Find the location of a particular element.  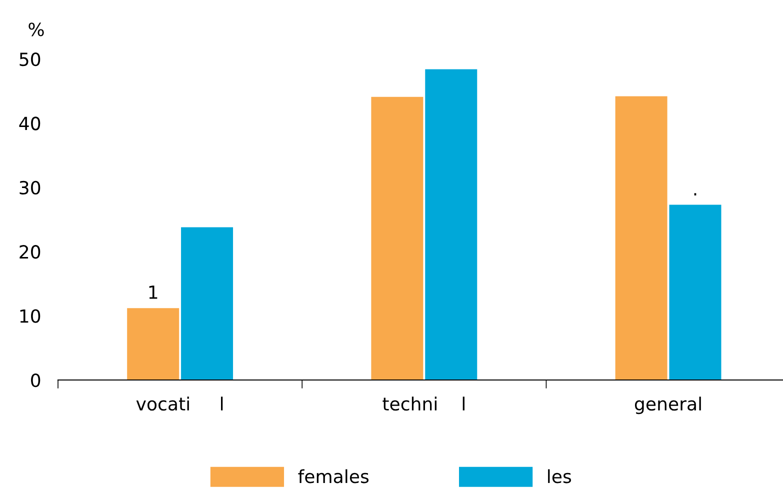

annotation: . is located at coordinates (695, 194).